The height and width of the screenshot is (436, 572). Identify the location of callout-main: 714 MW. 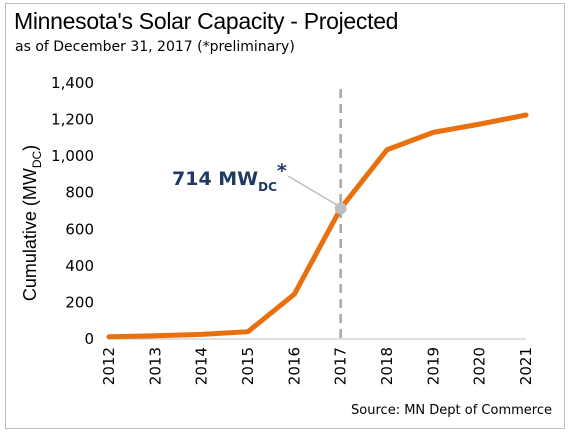
(215, 179).